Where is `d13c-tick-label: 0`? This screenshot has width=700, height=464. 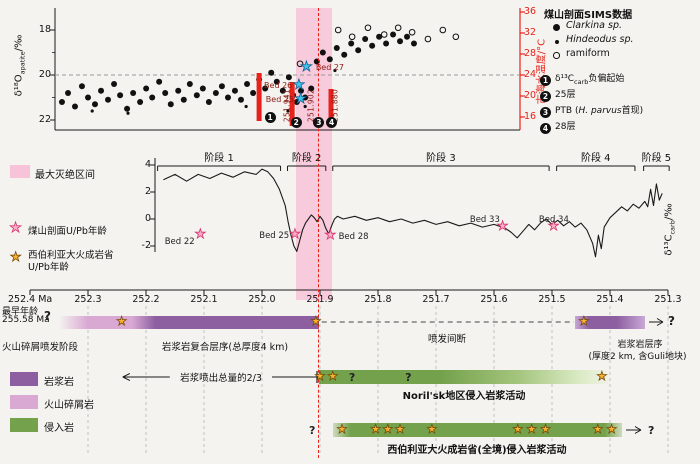 d13c-tick-label: 0 is located at coordinates (147, 218).